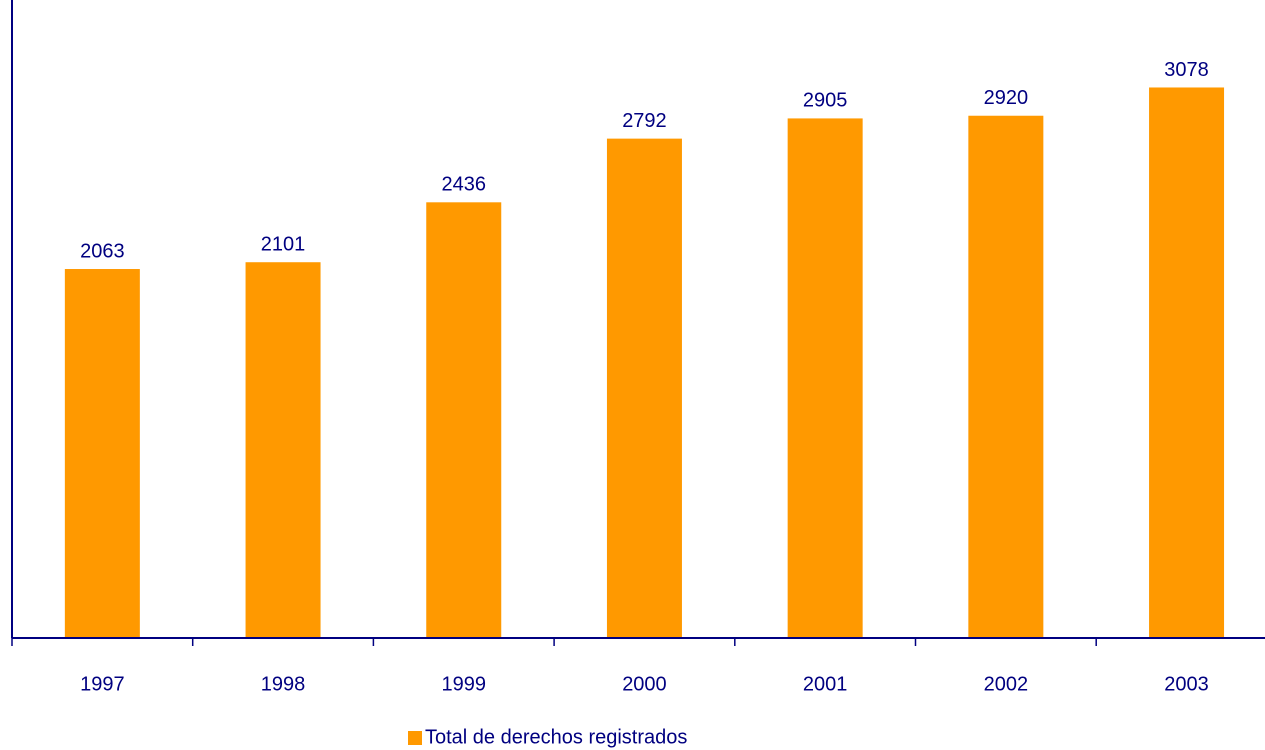 The width and height of the screenshot is (1265, 750). I want to click on value-label: 2920, so click(1006, 98).